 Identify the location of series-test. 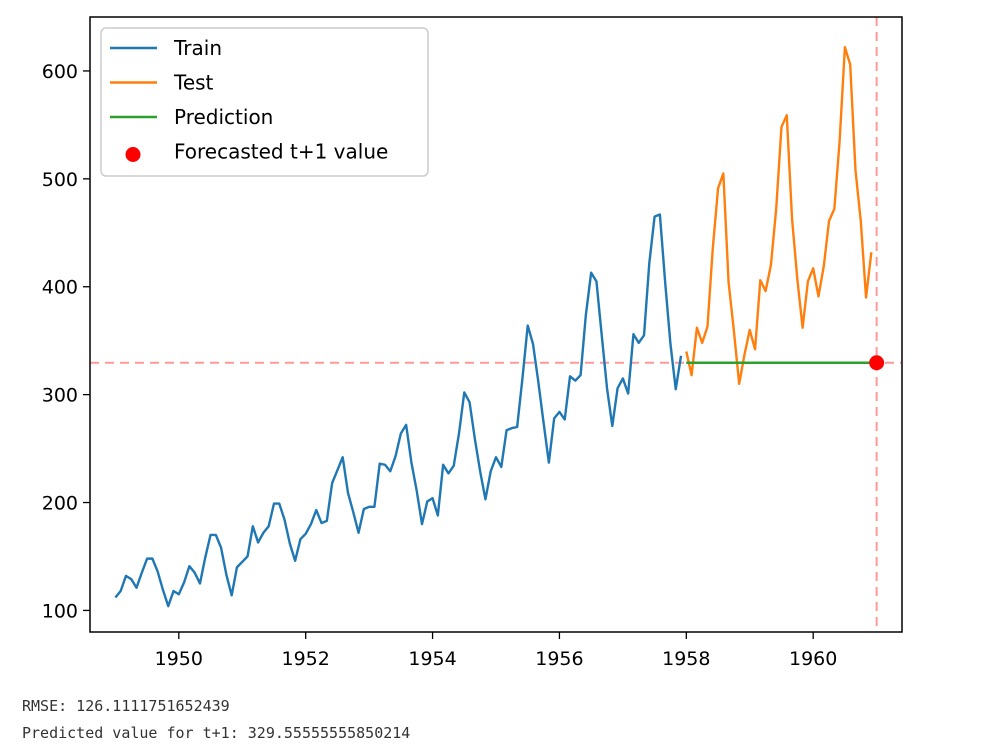
(779, 216).